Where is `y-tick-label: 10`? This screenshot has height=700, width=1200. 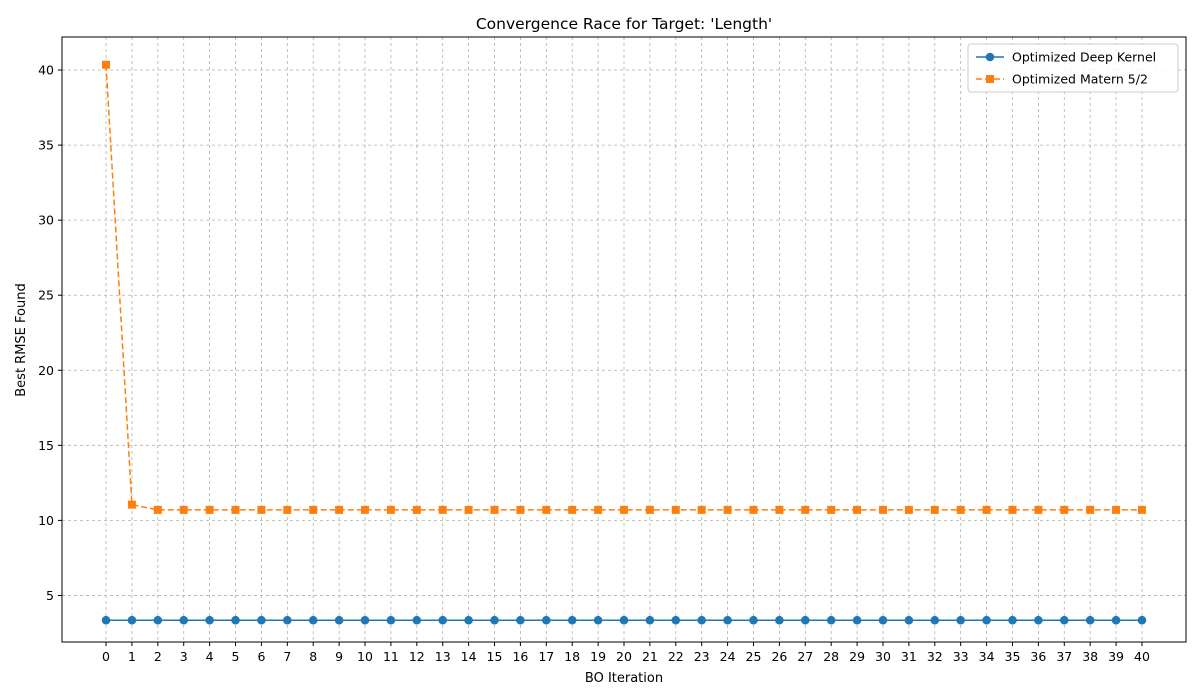 y-tick-label: 10 is located at coordinates (46, 520).